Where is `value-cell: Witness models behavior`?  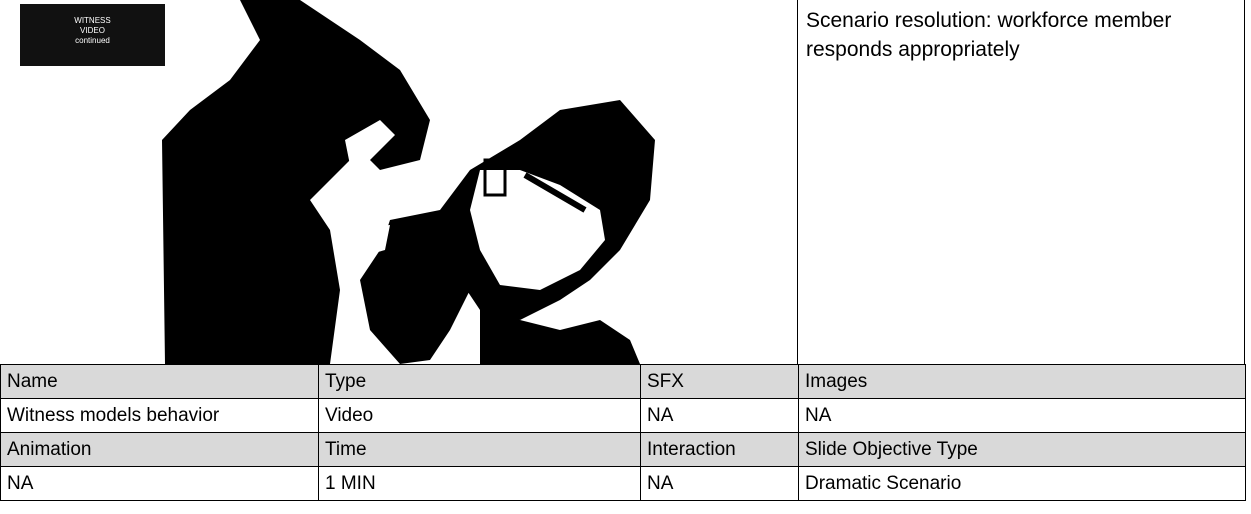 value-cell: Witness models behavior is located at coordinates (159, 415).